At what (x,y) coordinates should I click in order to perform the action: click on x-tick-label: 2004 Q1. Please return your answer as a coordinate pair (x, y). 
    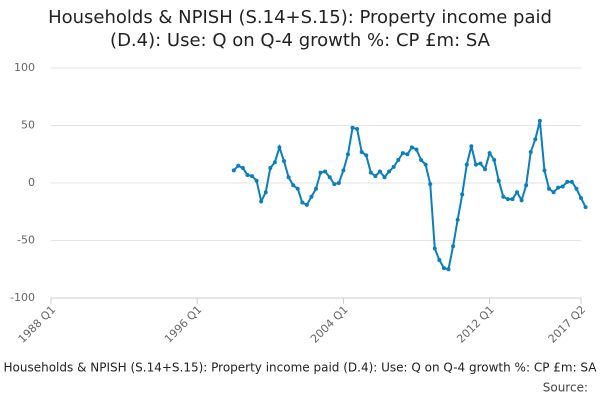
    Looking at the image, I should click on (329, 324).